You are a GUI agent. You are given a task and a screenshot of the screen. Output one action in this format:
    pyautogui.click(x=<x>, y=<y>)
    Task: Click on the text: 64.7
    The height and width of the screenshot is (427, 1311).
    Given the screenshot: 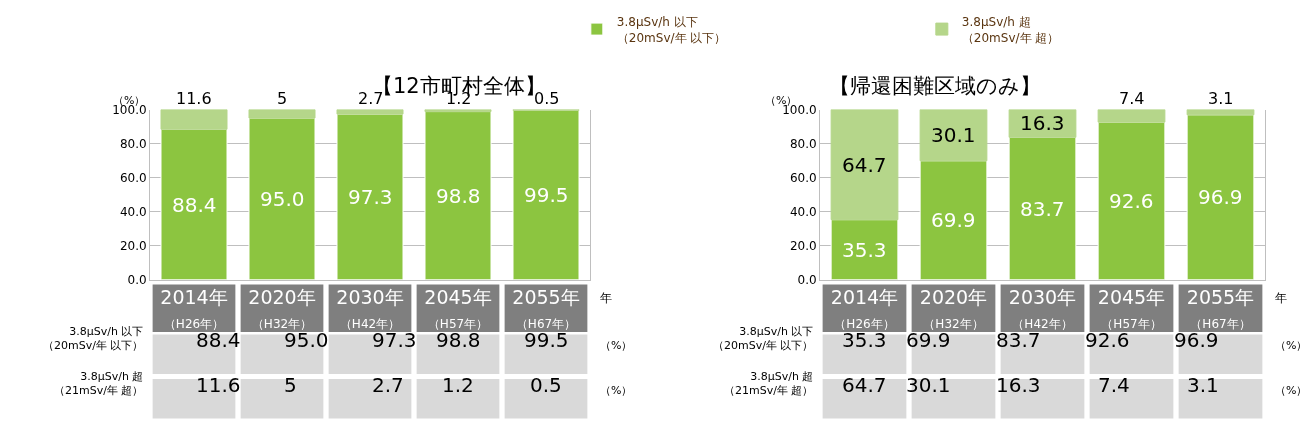 What is the action you would take?
    pyautogui.click(x=864, y=165)
    